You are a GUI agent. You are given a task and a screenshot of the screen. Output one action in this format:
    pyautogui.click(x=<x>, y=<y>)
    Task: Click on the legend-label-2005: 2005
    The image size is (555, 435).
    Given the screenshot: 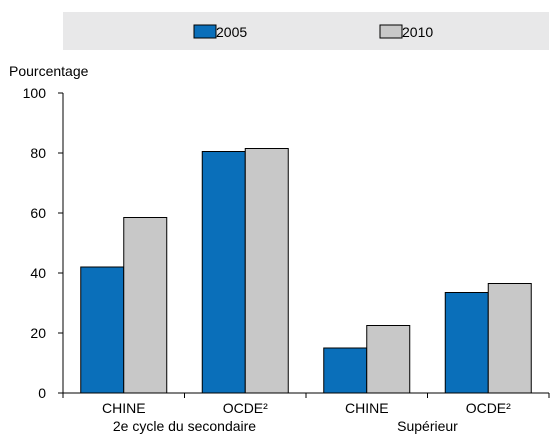 What is the action you would take?
    pyautogui.click(x=231, y=32)
    